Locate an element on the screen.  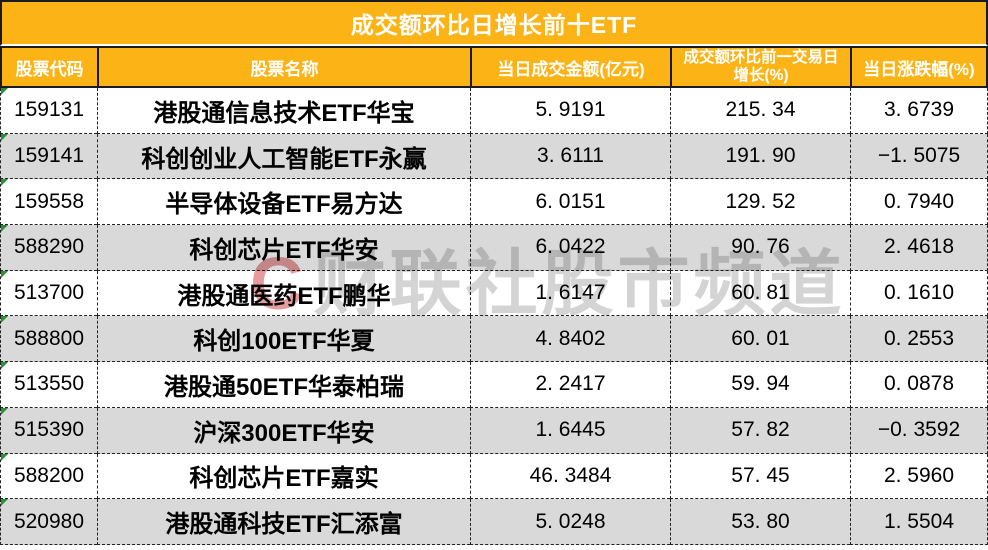
growth-cell: 53. 80 is located at coordinates (760, 522).